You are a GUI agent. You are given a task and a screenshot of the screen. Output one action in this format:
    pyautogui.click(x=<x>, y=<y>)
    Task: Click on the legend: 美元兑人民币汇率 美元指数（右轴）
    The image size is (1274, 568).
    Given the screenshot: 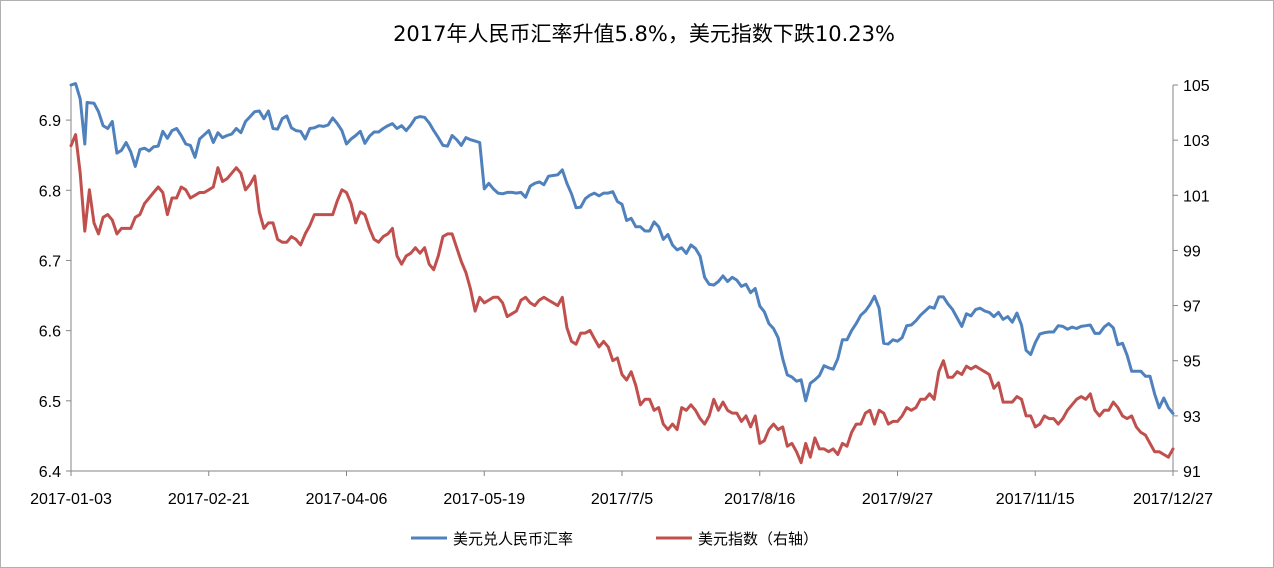 What is the action you would take?
    pyautogui.click(x=614, y=539)
    